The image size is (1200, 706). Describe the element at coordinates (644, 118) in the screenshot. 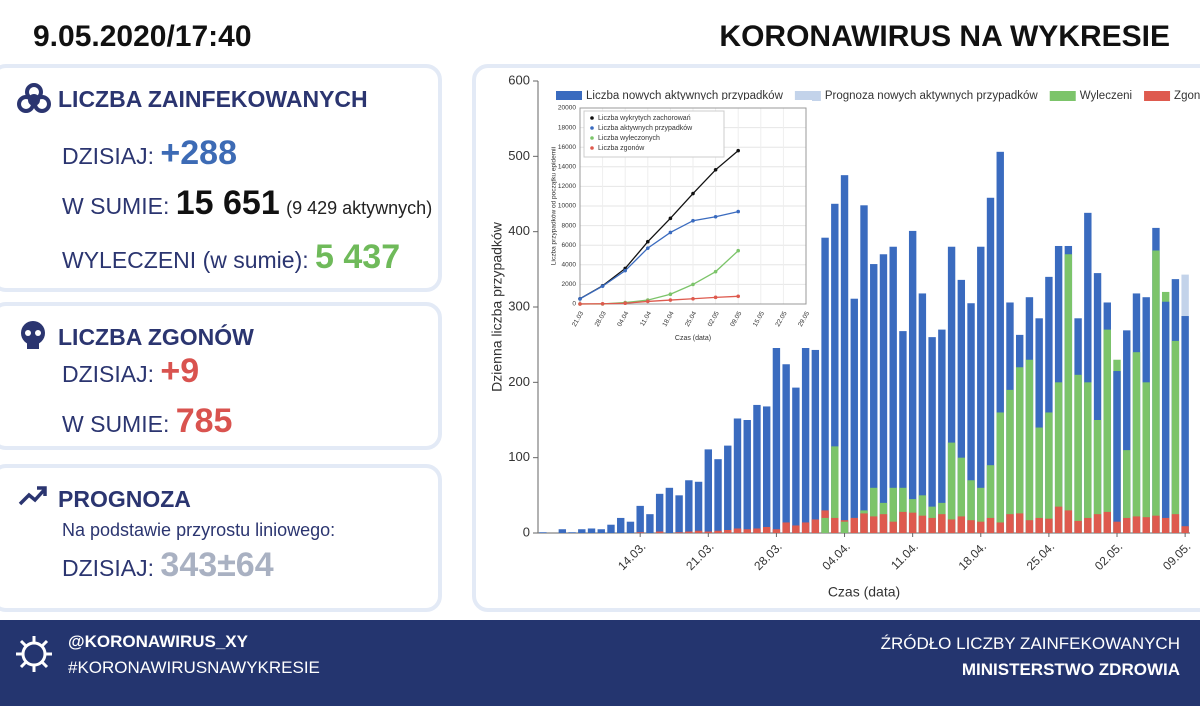

I see `legend-label: Liczba wykrytych zachorowań` at that location.